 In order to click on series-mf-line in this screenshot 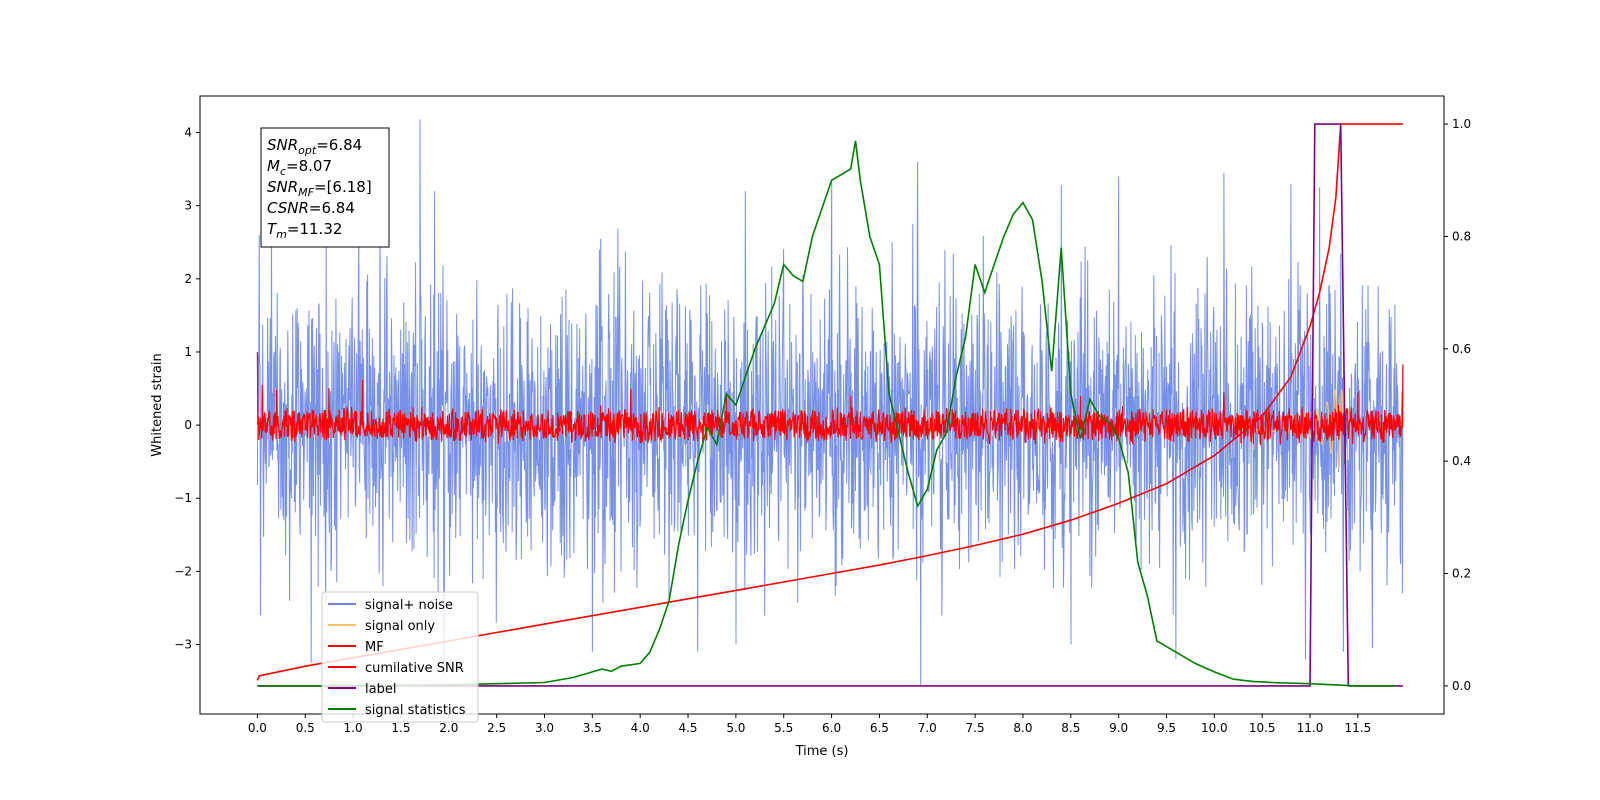, I will do `click(830, 398)`.